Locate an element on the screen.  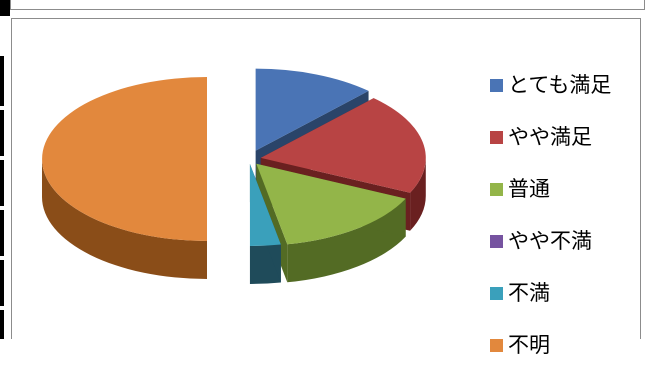
legend-label: やや満足 is located at coordinates (550, 136).